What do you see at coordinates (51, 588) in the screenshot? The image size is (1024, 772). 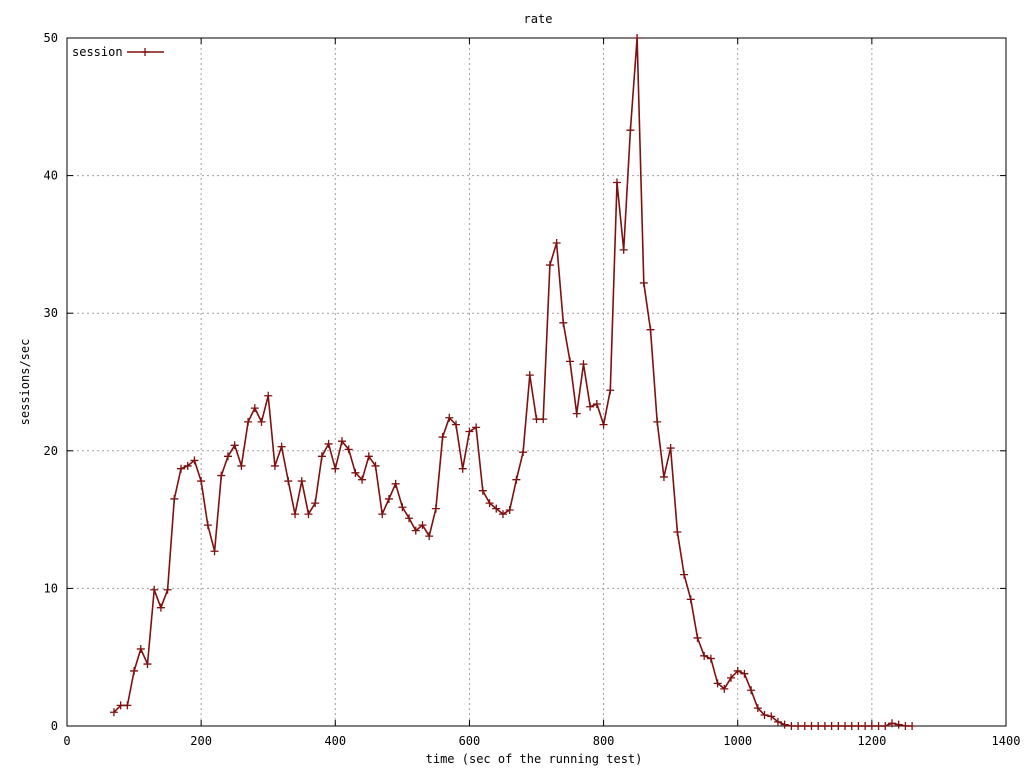 I see `y-tick-label: 10` at bounding box center [51, 588].